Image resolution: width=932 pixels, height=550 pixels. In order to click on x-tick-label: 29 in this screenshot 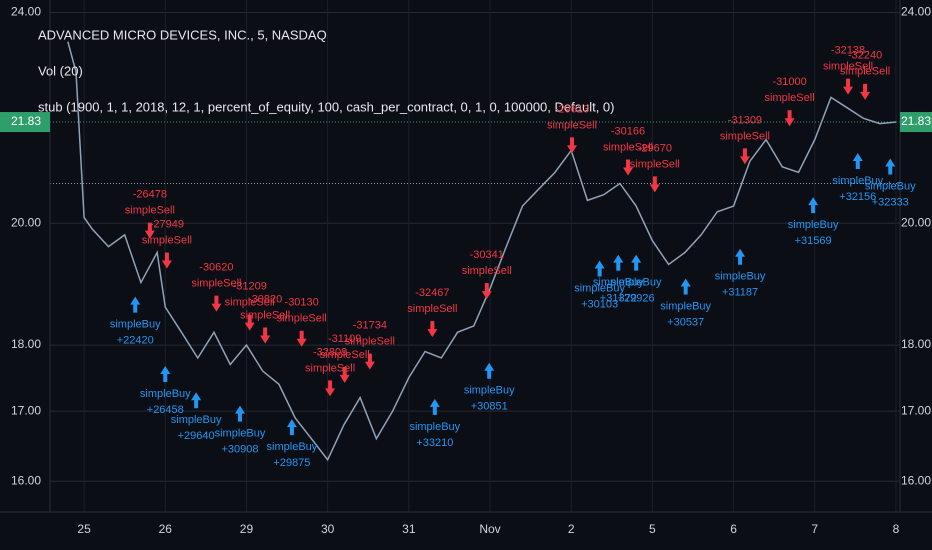, I will do `click(247, 529)`.